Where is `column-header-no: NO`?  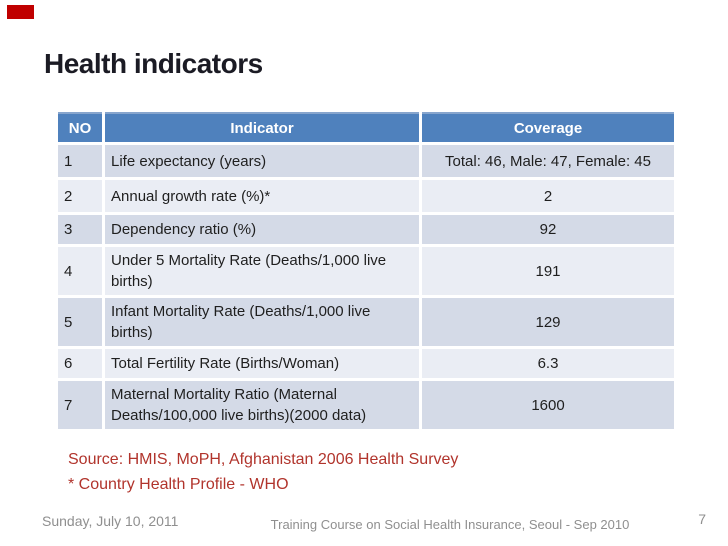 column-header-no: NO is located at coordinates (80, 127).